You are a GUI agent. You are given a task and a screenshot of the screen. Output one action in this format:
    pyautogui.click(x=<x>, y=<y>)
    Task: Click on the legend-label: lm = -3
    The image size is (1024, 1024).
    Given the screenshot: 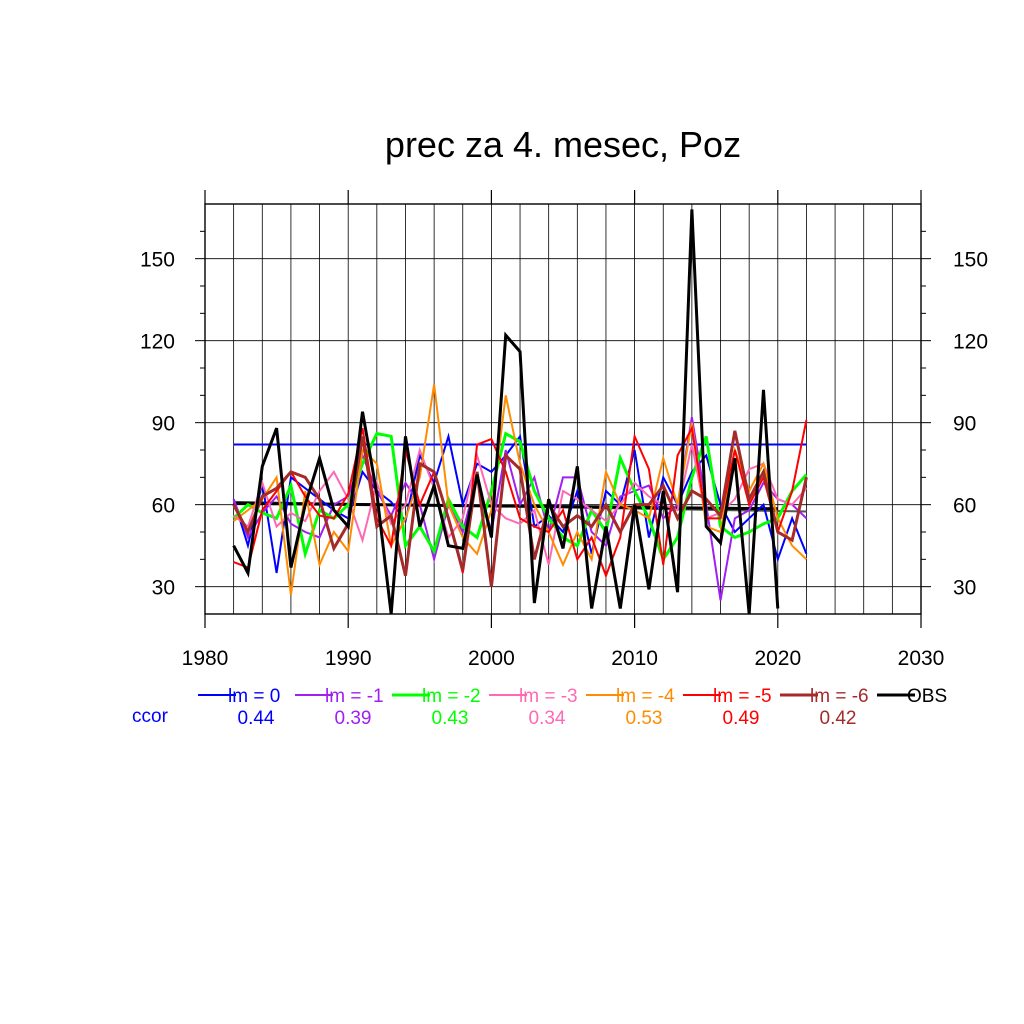 What is the action you would take?
    pyautogui.click(x=548, y=696)
    